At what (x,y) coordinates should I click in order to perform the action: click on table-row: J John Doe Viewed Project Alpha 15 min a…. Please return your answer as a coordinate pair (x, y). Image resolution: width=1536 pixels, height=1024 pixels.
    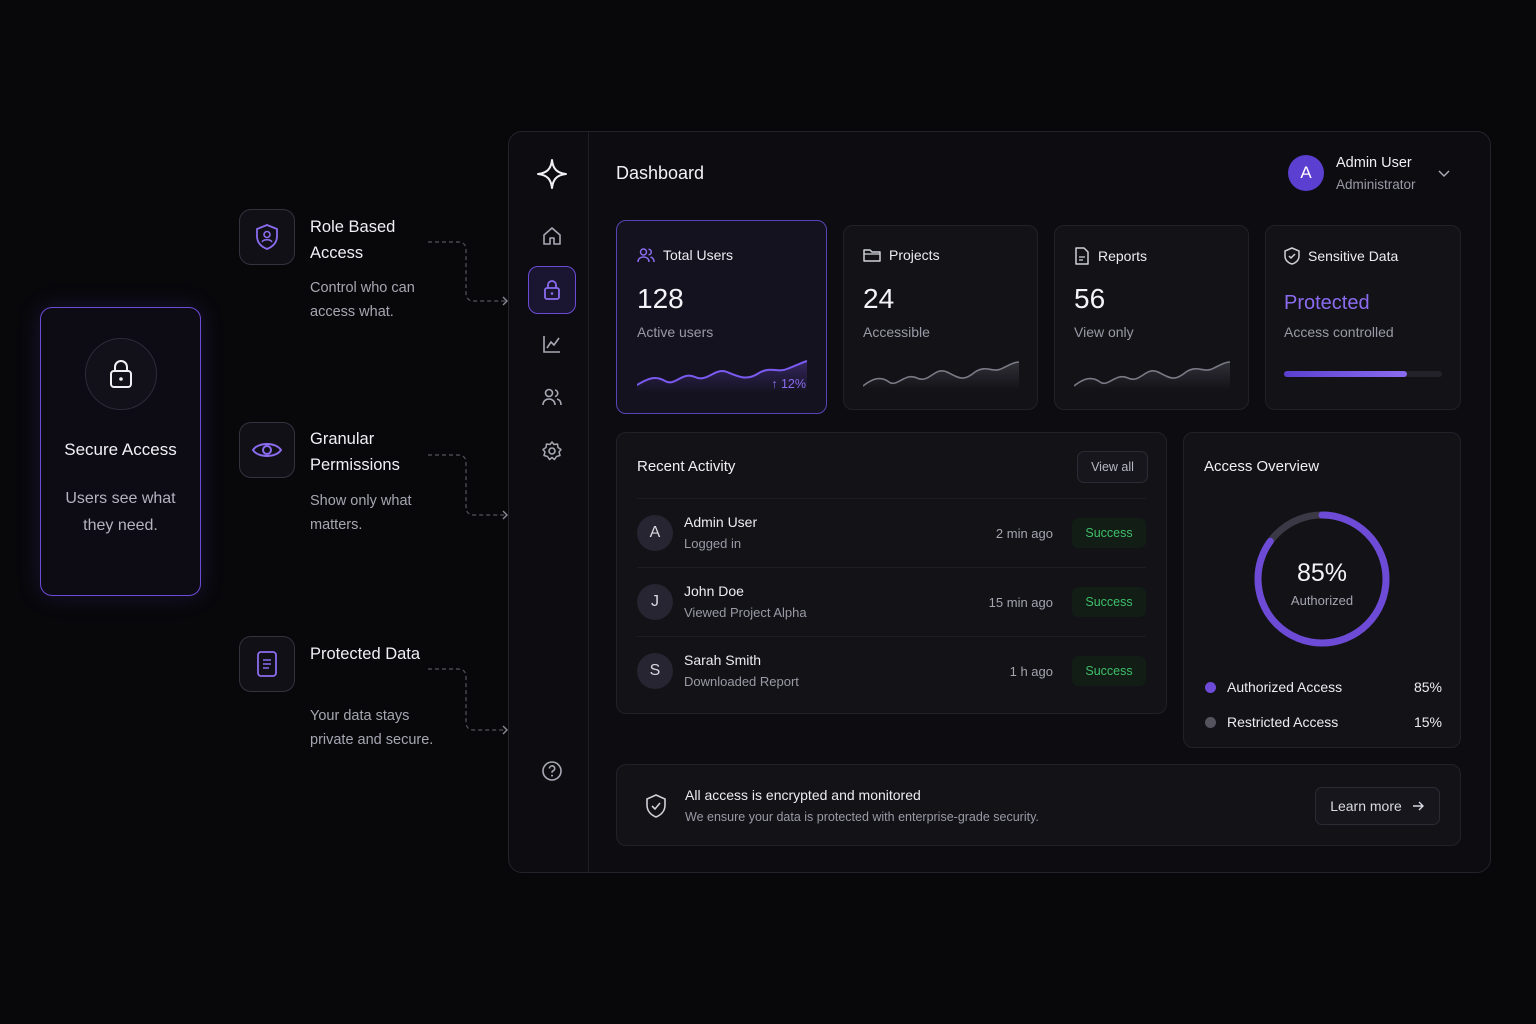
    Looking at the image, I should click on (891, 601).